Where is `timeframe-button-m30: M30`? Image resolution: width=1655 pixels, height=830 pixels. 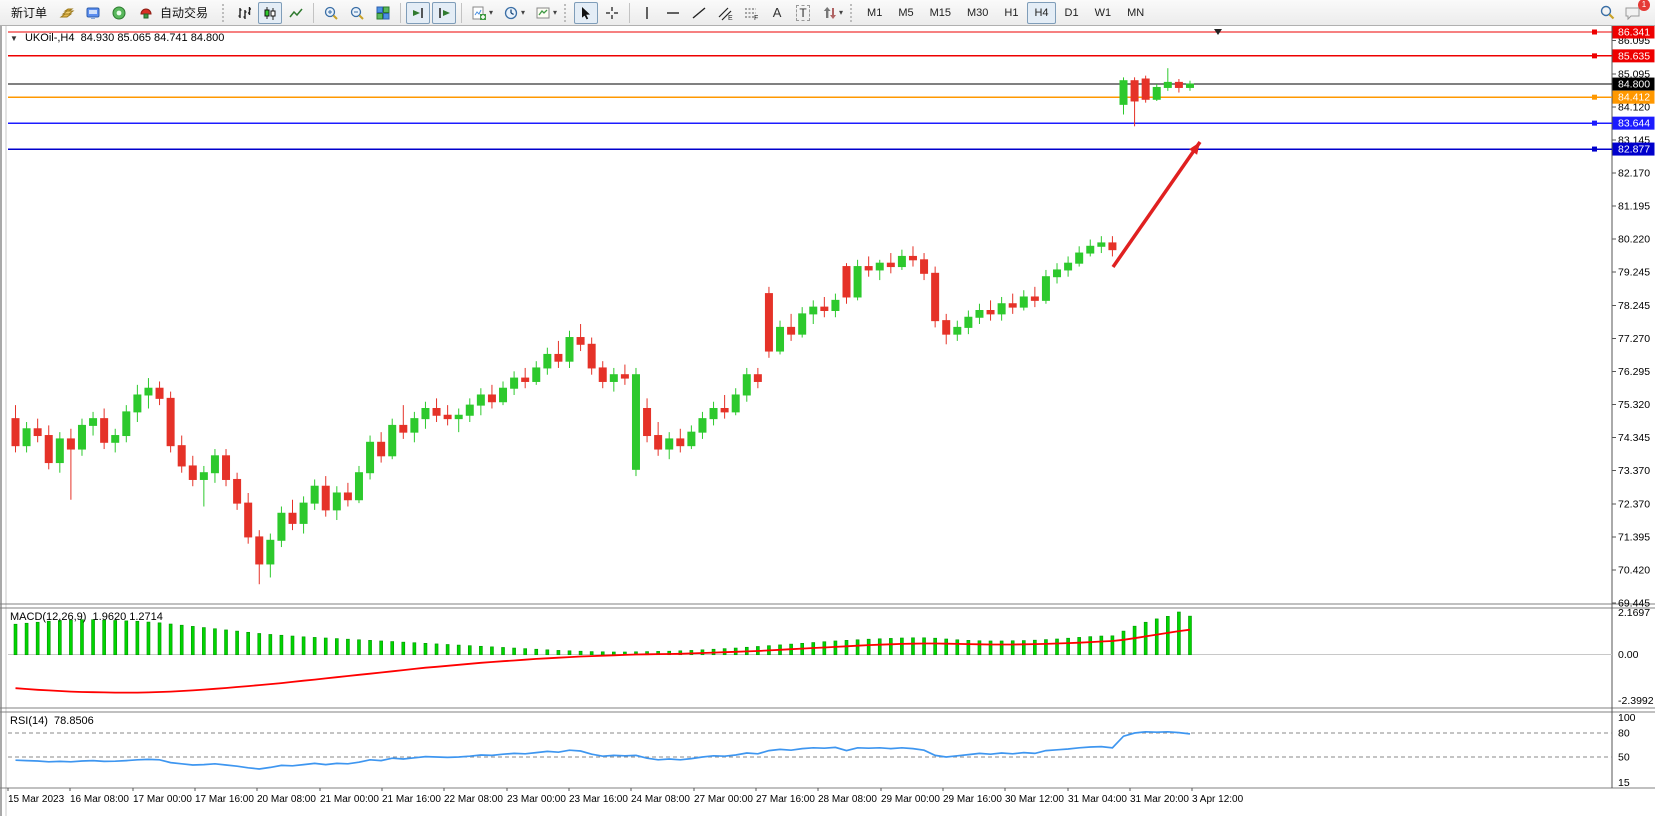
timeframe-button-m30: M30 is located at coordinates (978, 12).